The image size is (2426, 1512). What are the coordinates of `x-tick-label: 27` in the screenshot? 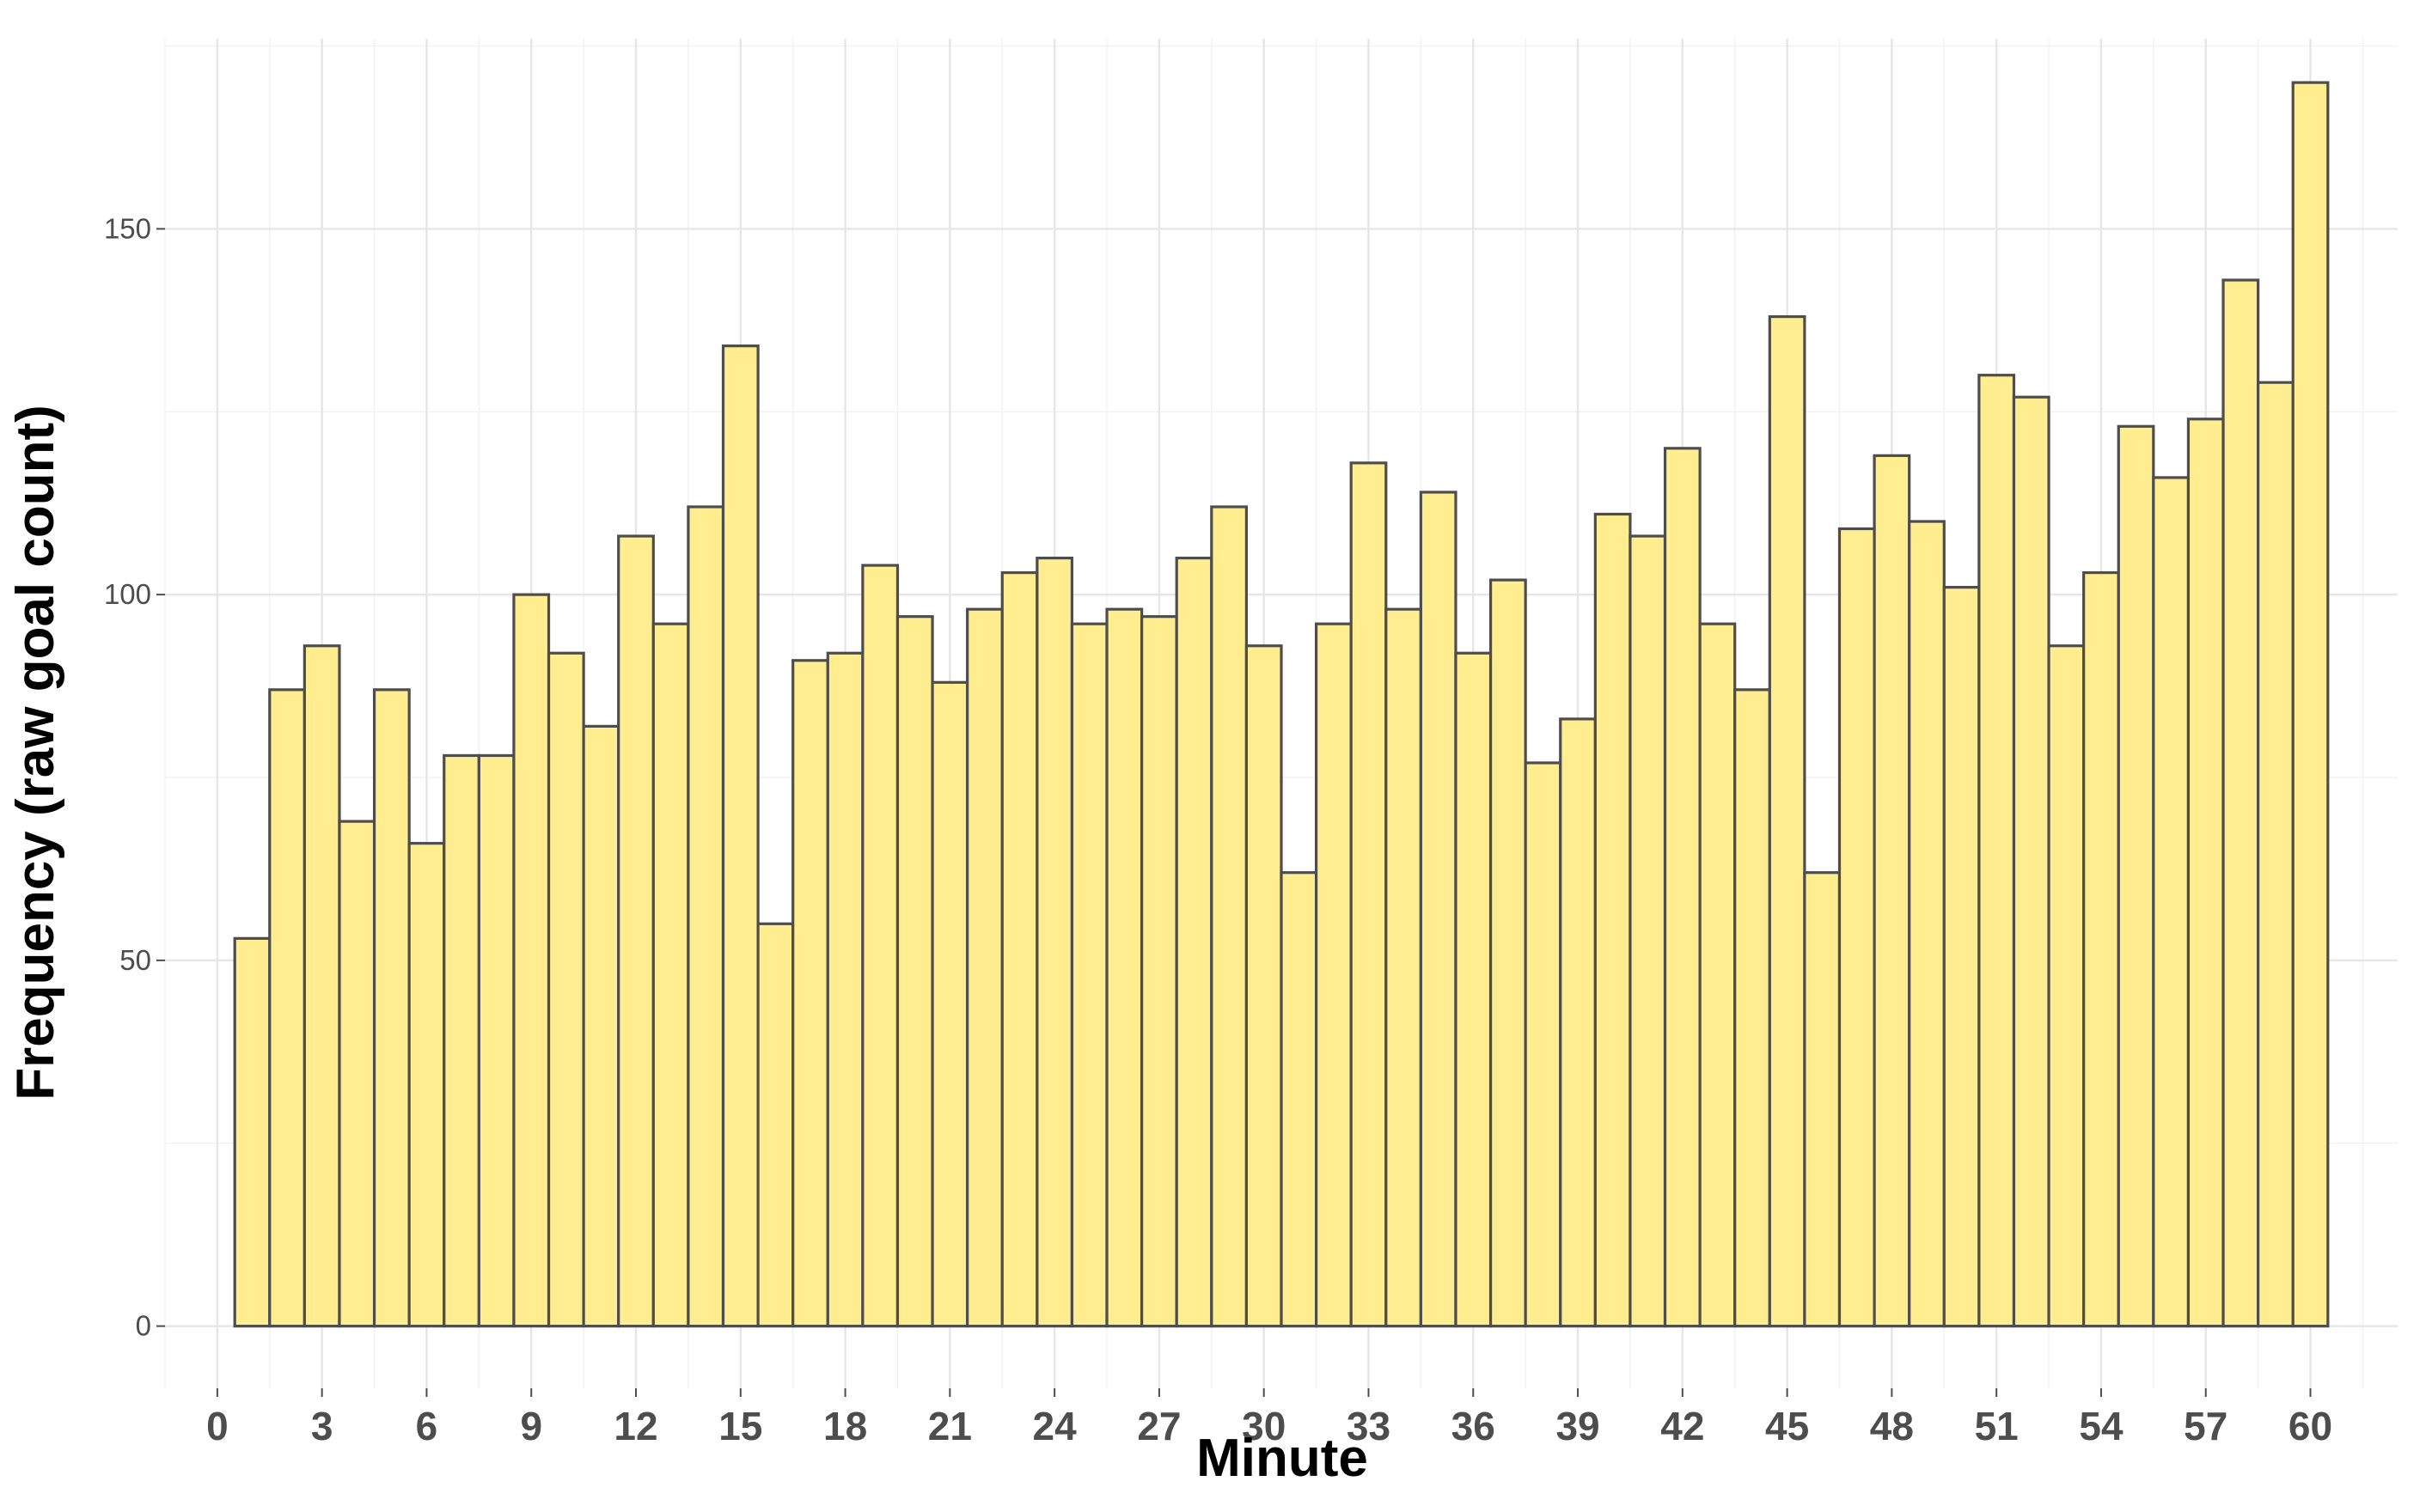 It's located at (1159, 1426).